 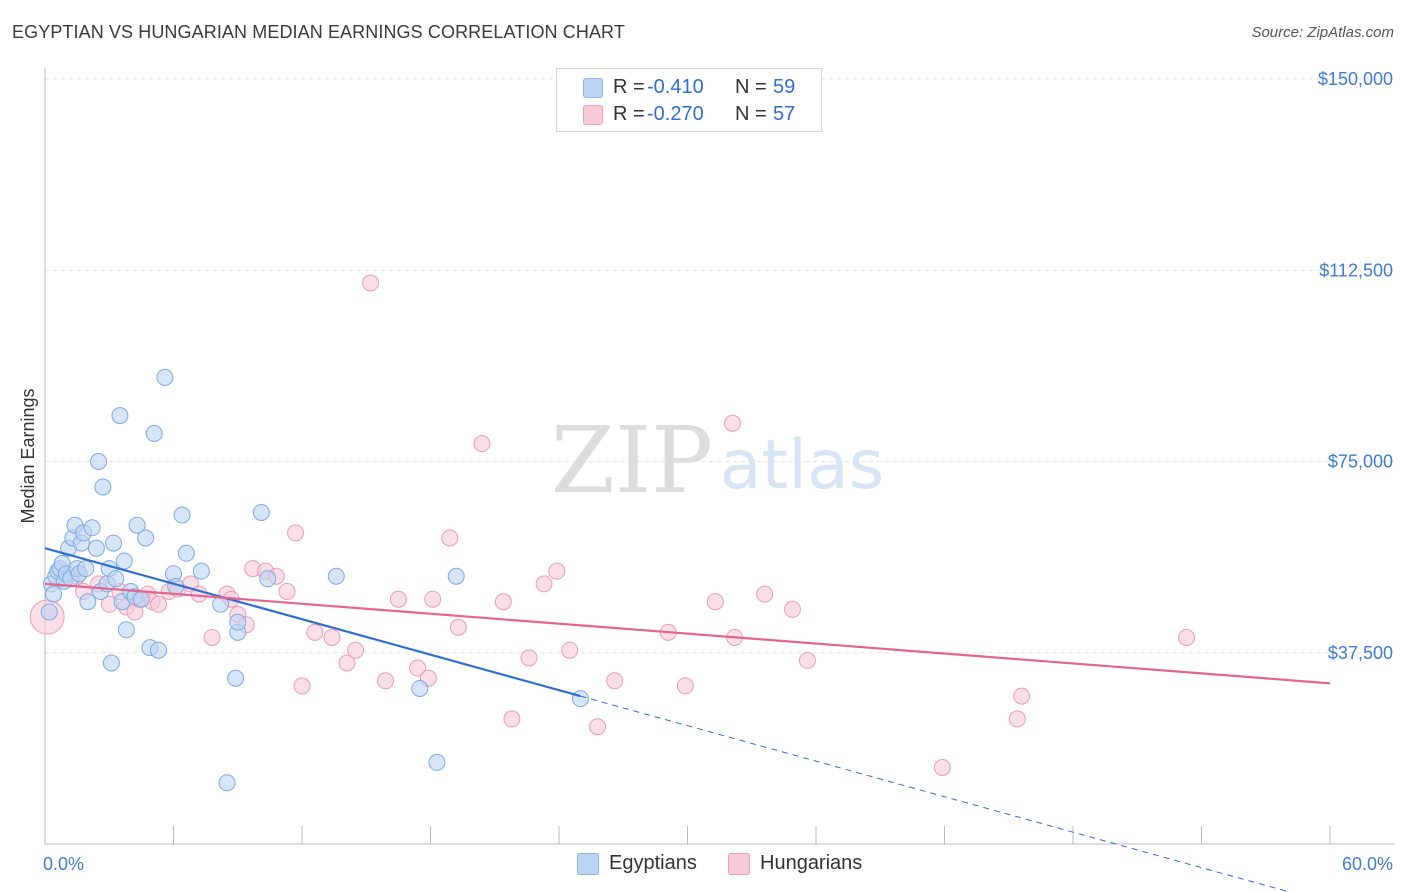 I want to click on egyptians-swatch, so click(x=593, y=88).